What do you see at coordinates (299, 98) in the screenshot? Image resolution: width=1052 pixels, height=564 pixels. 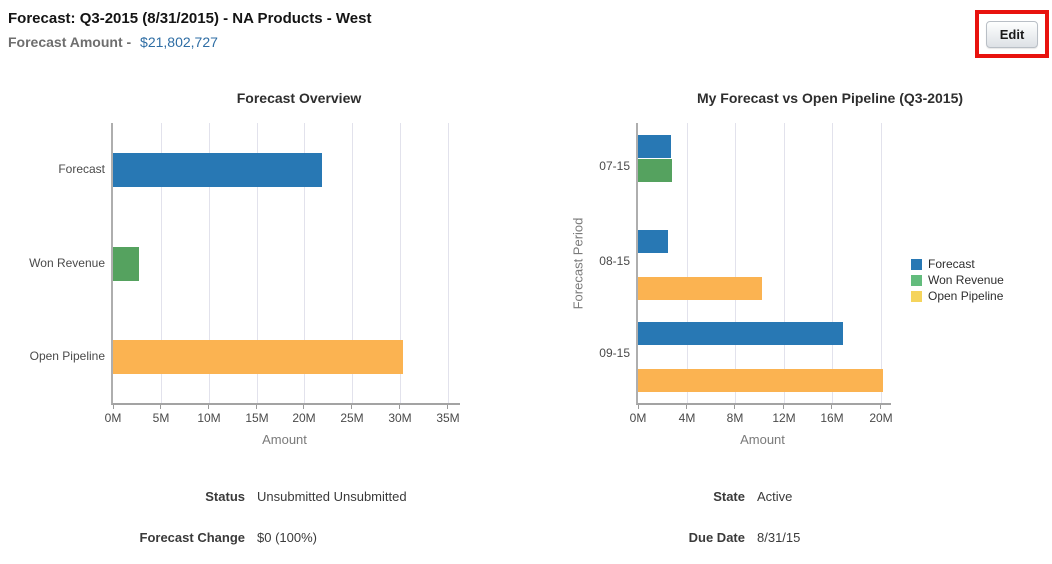 I see `forecast-overview-chart-title: Forecast Overview` at bounding box center [299, 98].